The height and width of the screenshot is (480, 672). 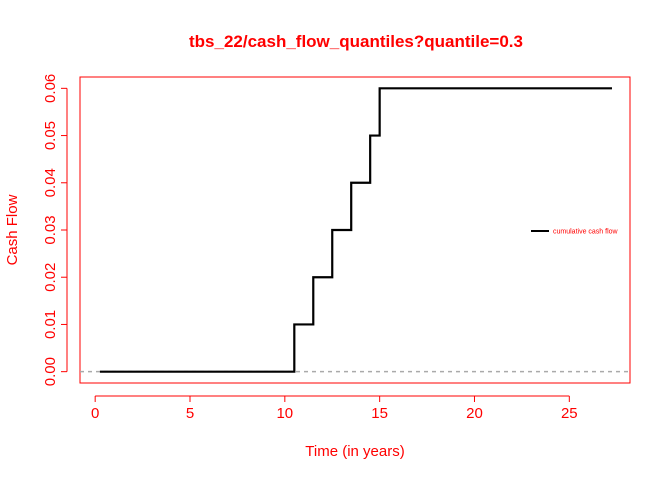 I want to click on y-tick-label: 0.05, so click(x=50, y=135).